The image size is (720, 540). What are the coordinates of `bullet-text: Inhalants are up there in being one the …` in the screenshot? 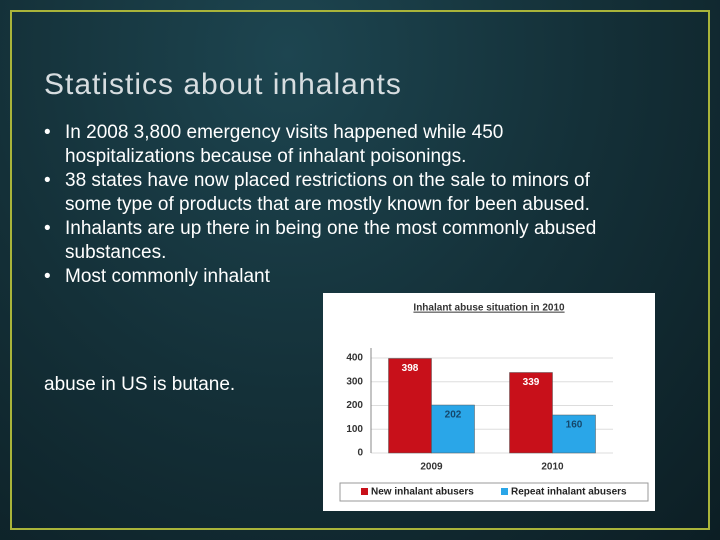 It's located at (331, 240).